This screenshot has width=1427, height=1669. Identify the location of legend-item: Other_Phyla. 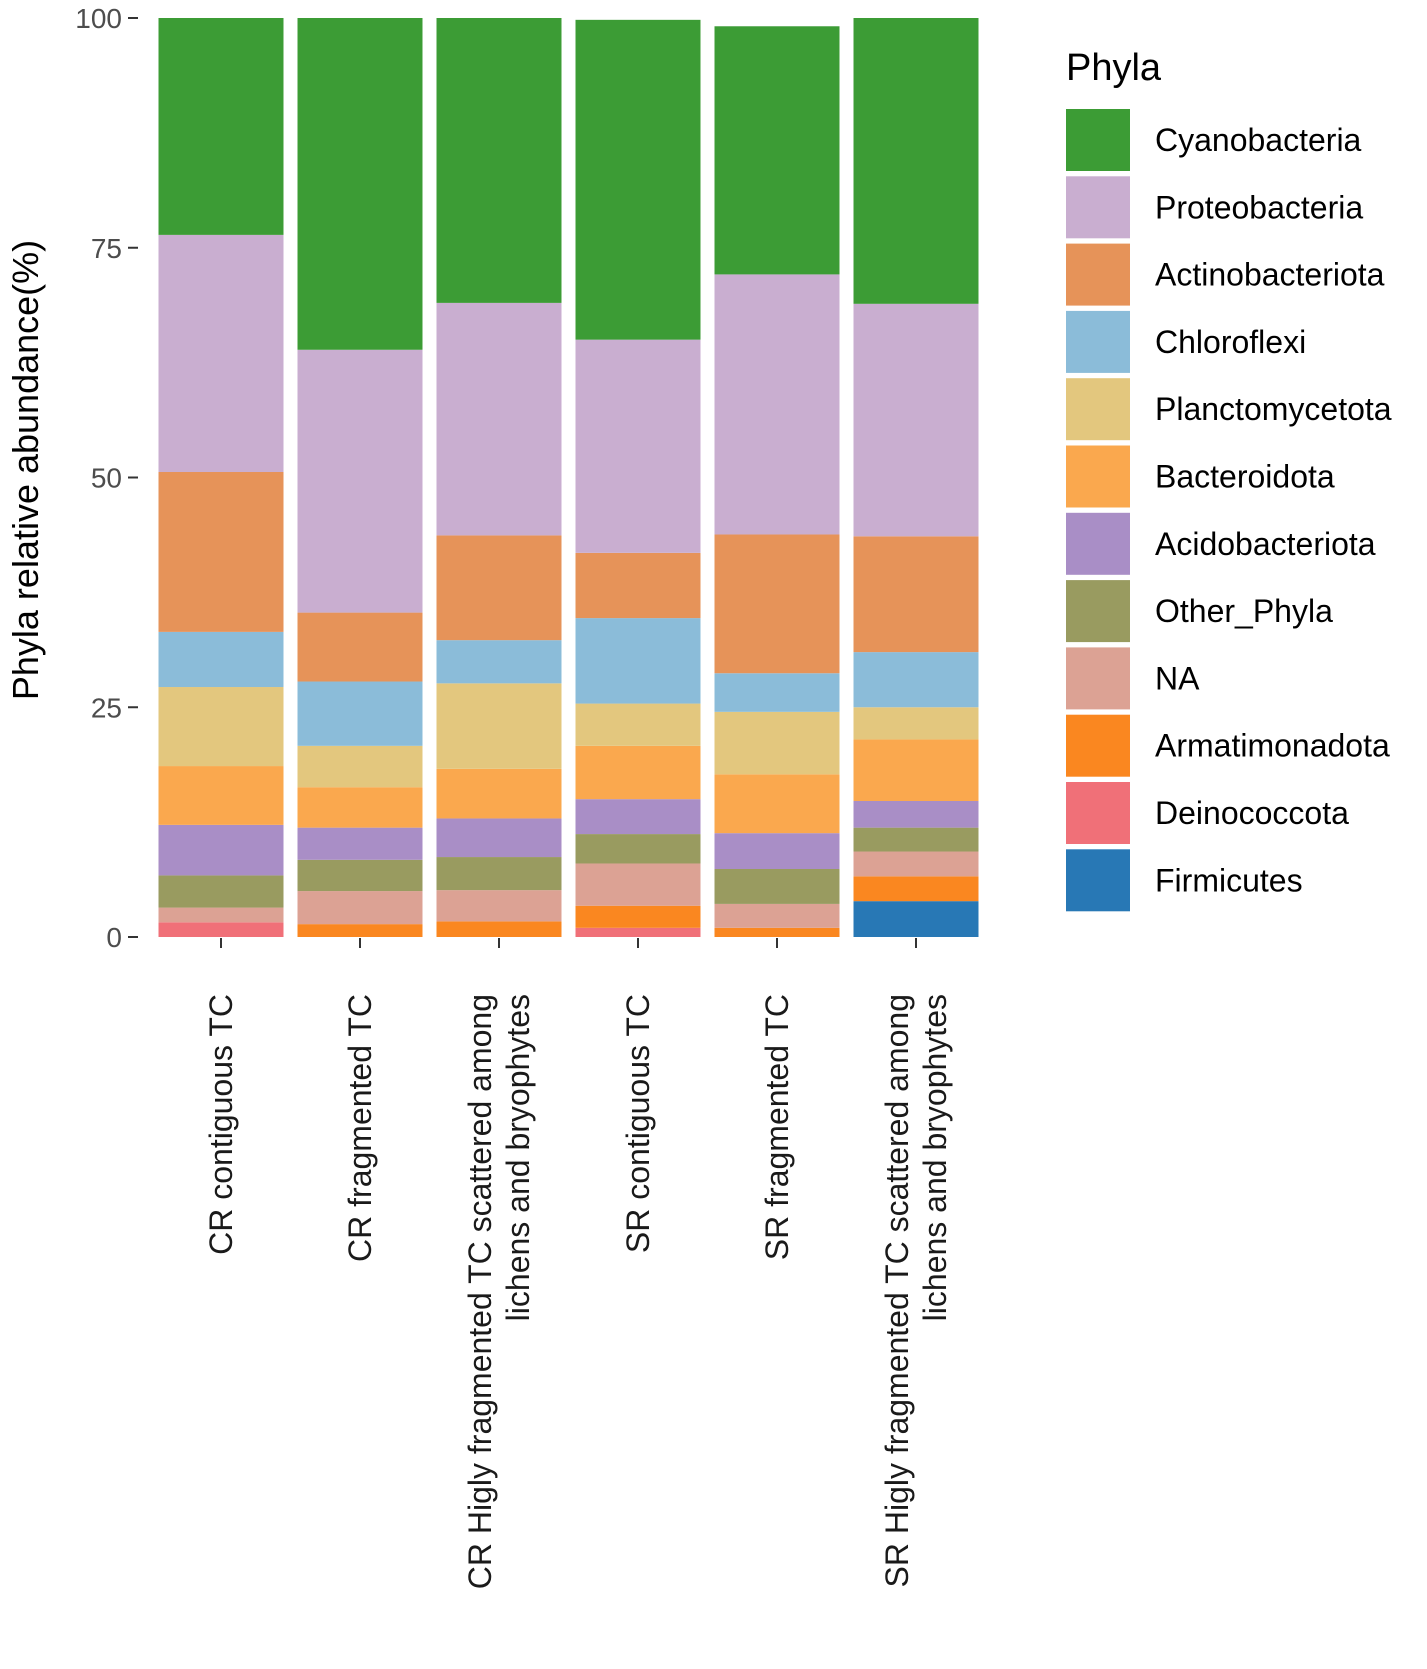
(1199, 611).